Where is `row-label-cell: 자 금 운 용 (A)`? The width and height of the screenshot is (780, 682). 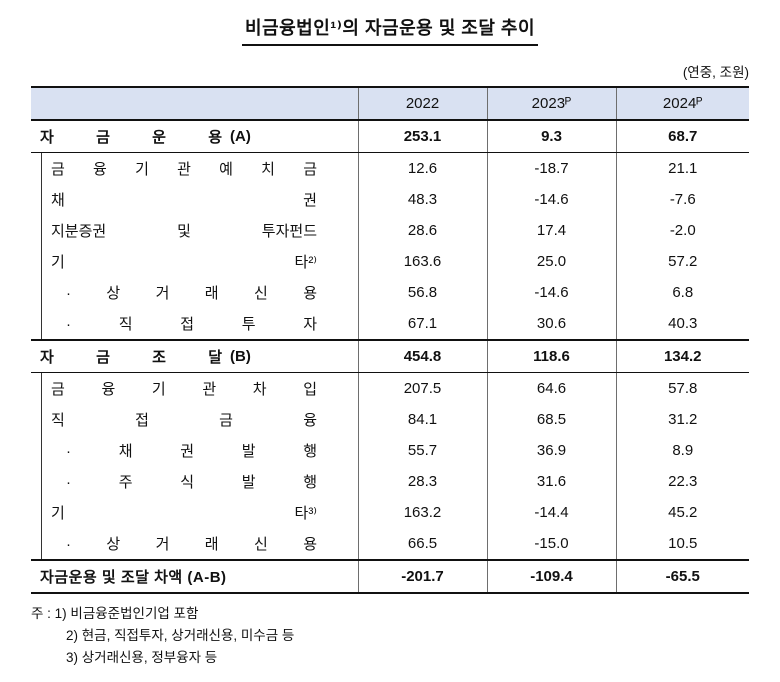
row-label-cell: 자 금 운 용 (A) is located at coordinates (194, 136).